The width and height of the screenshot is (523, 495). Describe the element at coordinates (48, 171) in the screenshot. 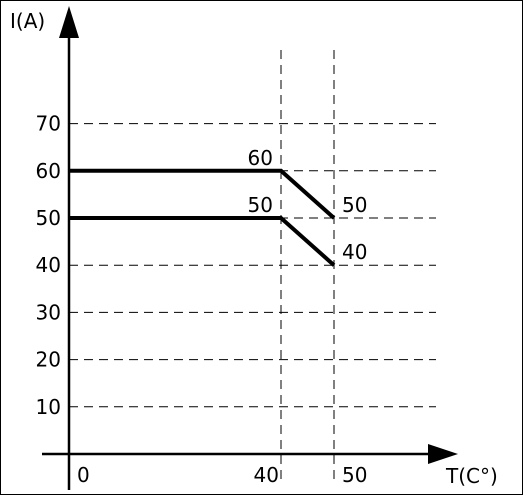

I see `y-tick-label: 60` at that location.